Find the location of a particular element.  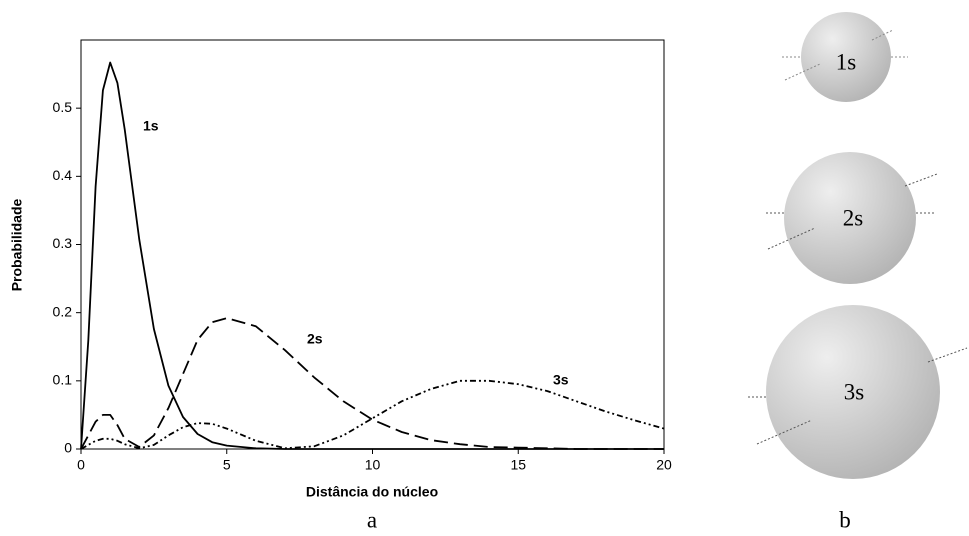

x-tick-label: 10 is located at coordinates (373, 465).